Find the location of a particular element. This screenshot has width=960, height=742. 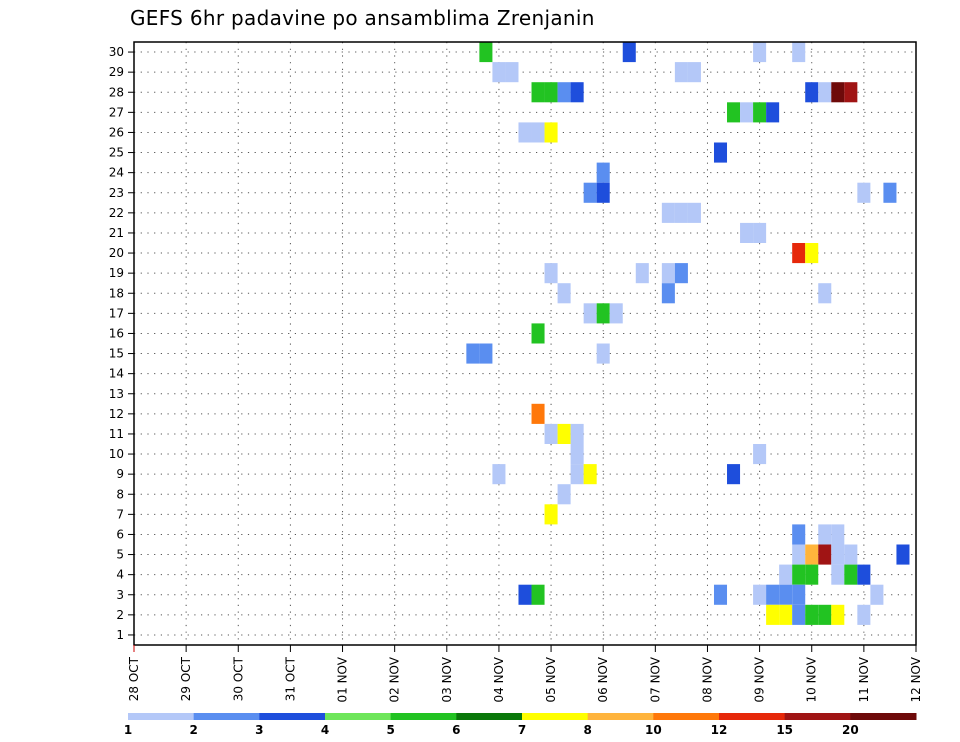

x-tick-label: 12 NOV is located at coordinates (916, 679).